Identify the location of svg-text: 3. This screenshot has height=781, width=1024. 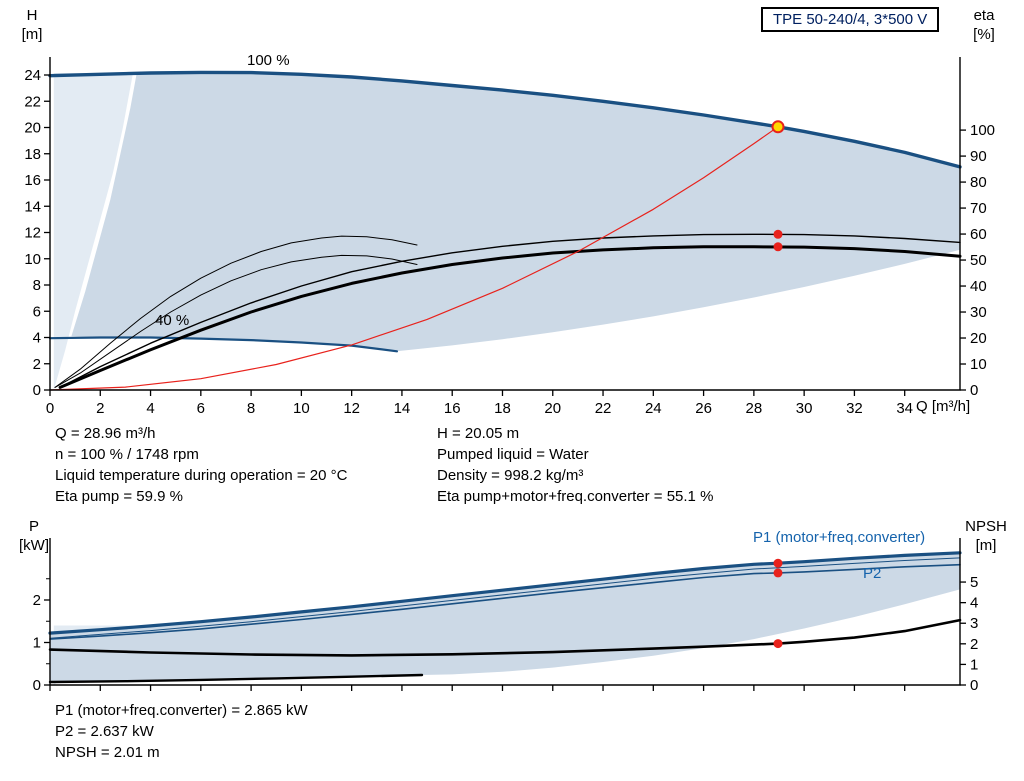
(974, 623).